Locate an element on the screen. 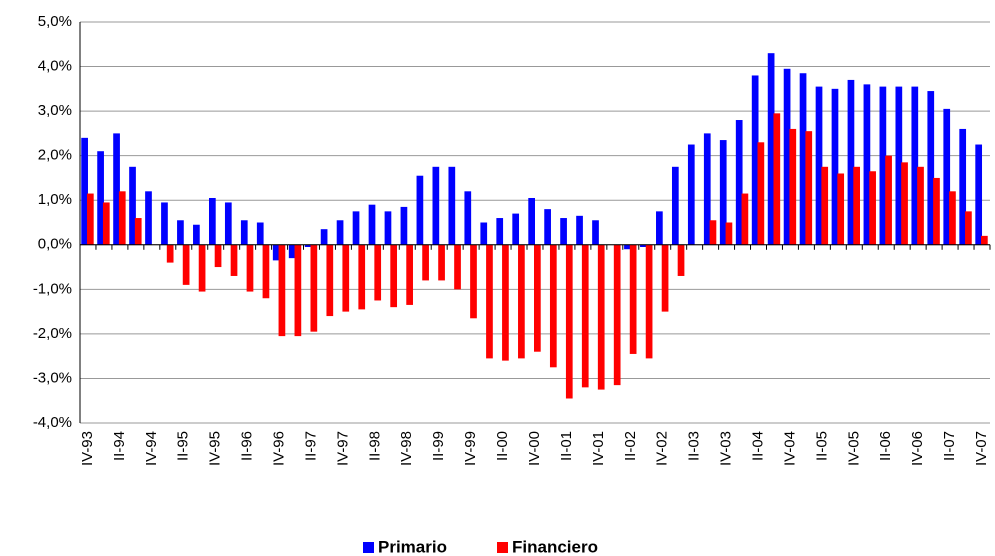  x-tick-label: IV-98 is located at coordinates (406, 448).